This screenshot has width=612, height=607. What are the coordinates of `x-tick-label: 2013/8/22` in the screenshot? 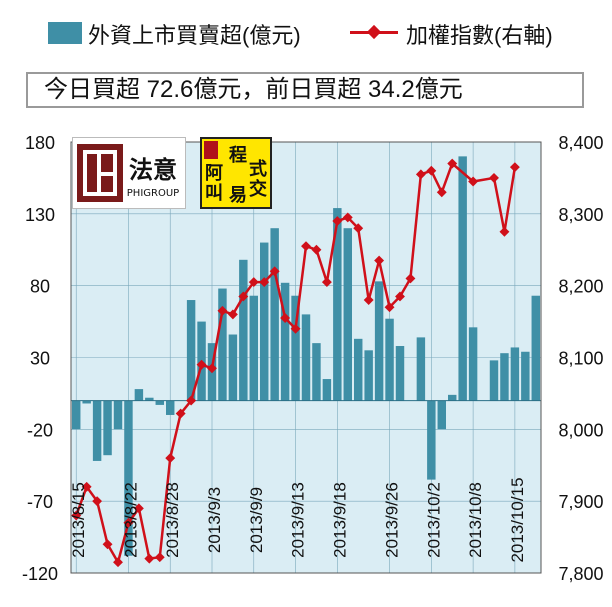 It's located at (130, 520).